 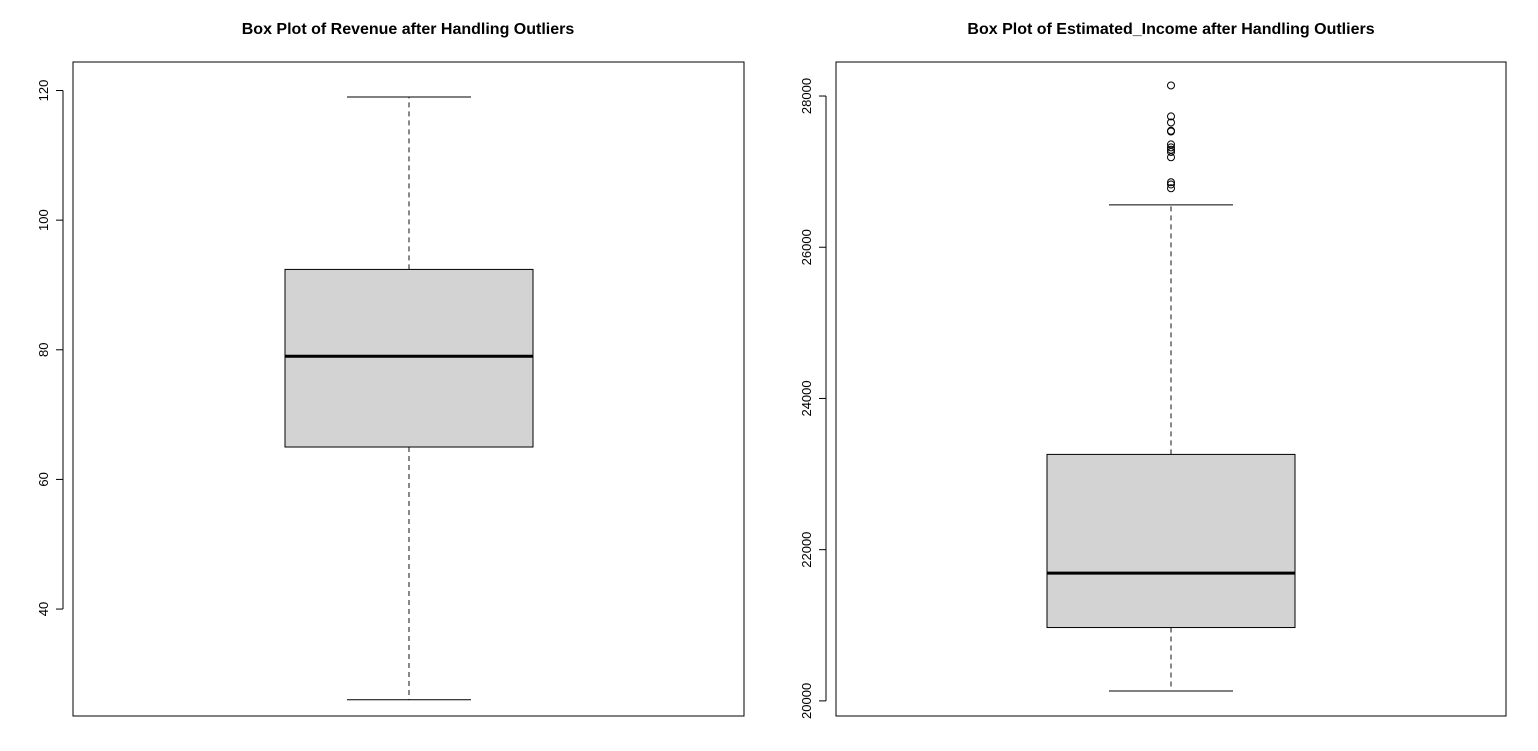 I want to click on y-tick-label: 120, so click(x=43, y=91).